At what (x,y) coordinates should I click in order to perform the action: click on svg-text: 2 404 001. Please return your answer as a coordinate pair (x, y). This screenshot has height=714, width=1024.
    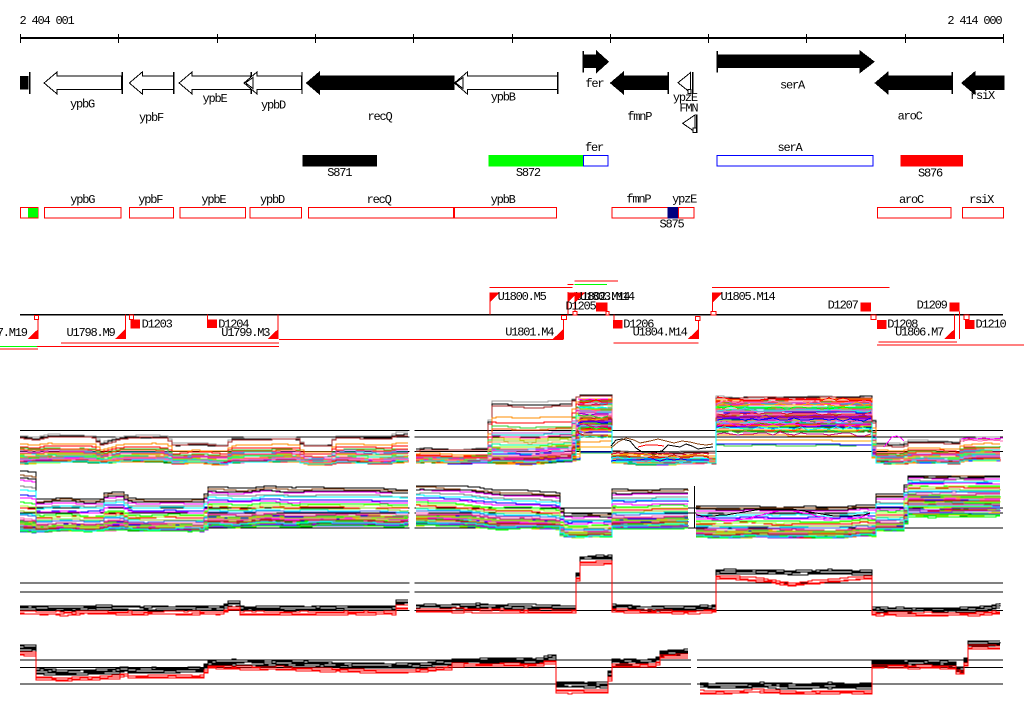
    Looking at the image, I should click on (47, 21).